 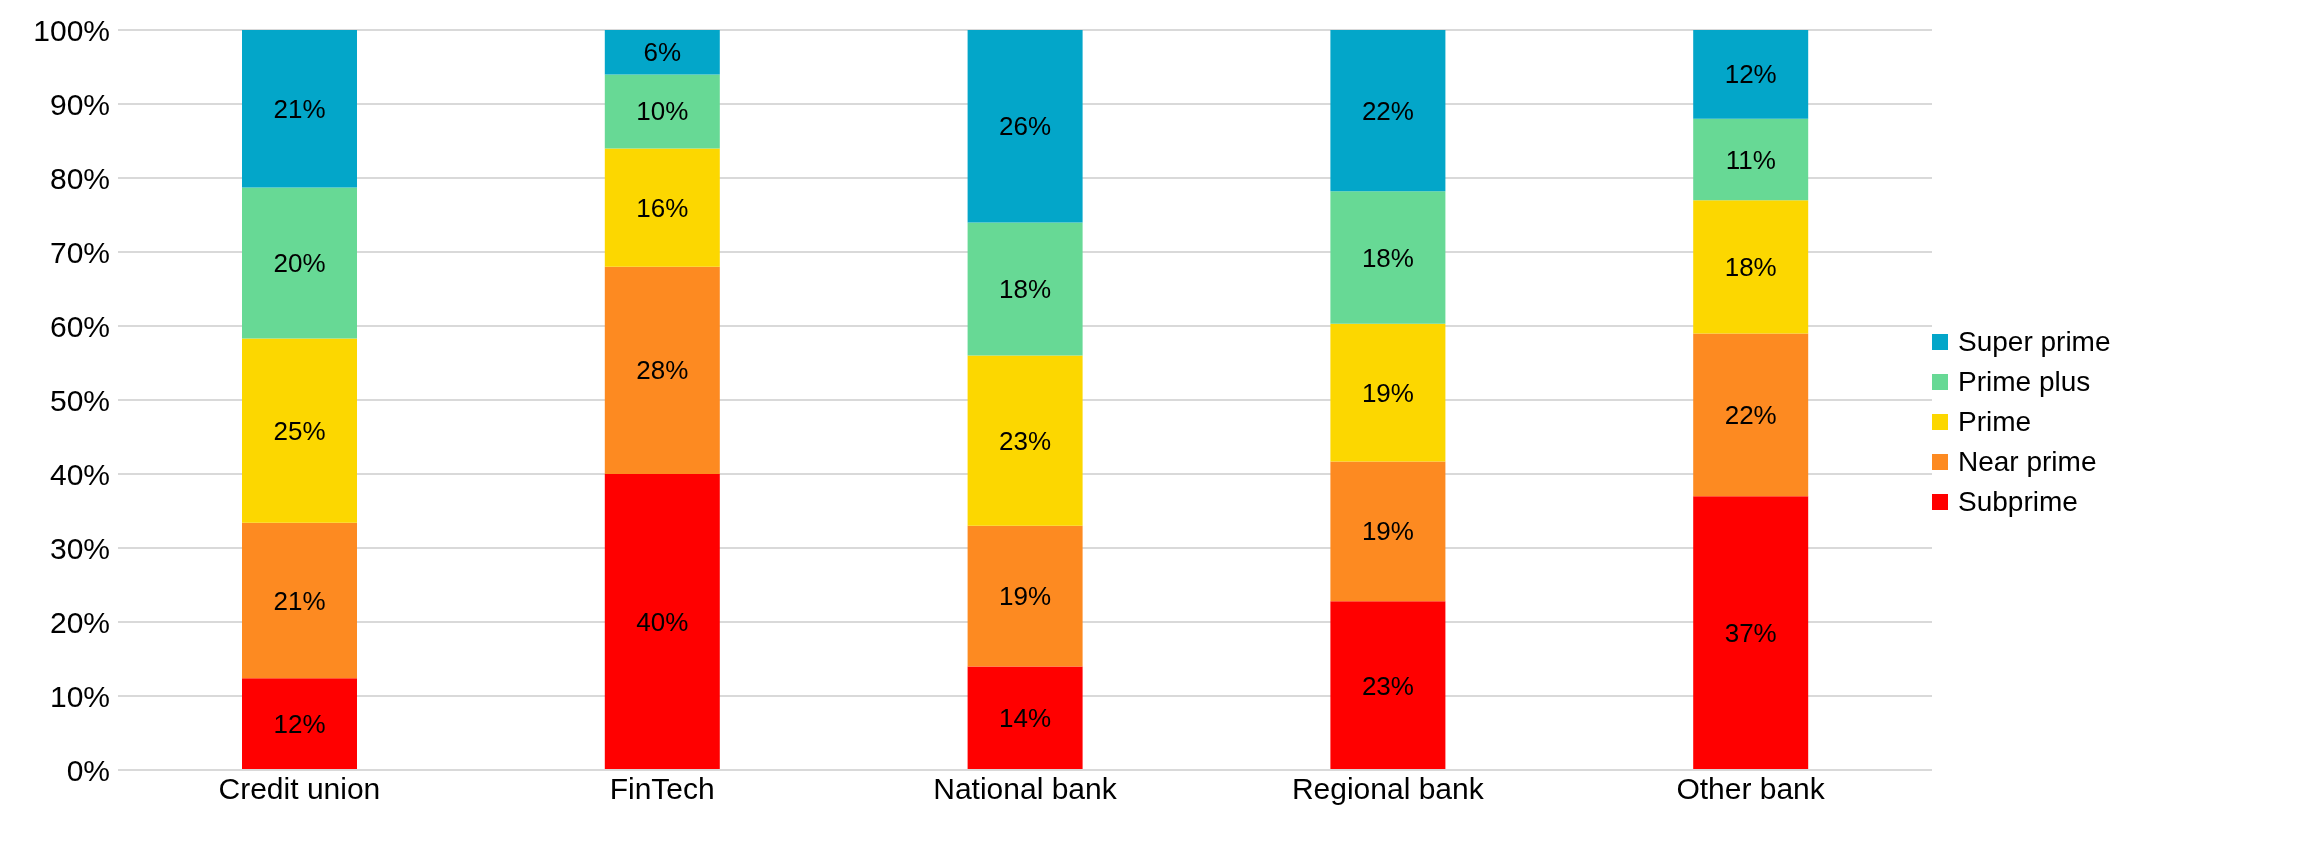 I want to click on legend-label: Super prime, so click(x=2034, y=341).